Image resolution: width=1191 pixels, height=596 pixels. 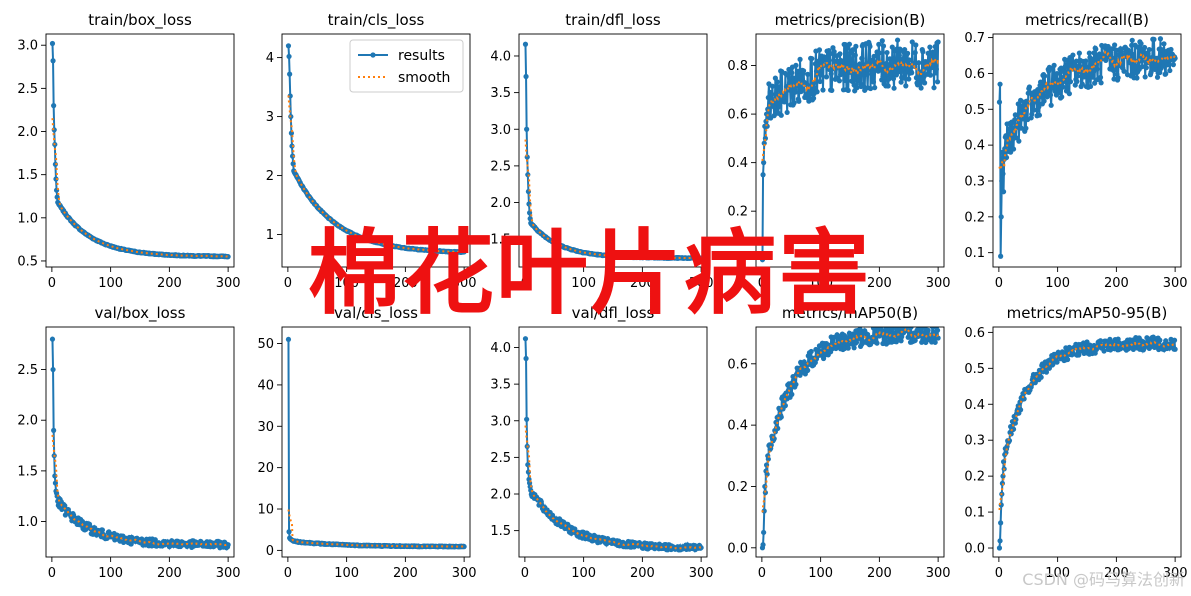 What do you see at coordinates (1116, 573) in the screenshot?
I see `x-tick-label: 200` at bounding box center [1116, 573].